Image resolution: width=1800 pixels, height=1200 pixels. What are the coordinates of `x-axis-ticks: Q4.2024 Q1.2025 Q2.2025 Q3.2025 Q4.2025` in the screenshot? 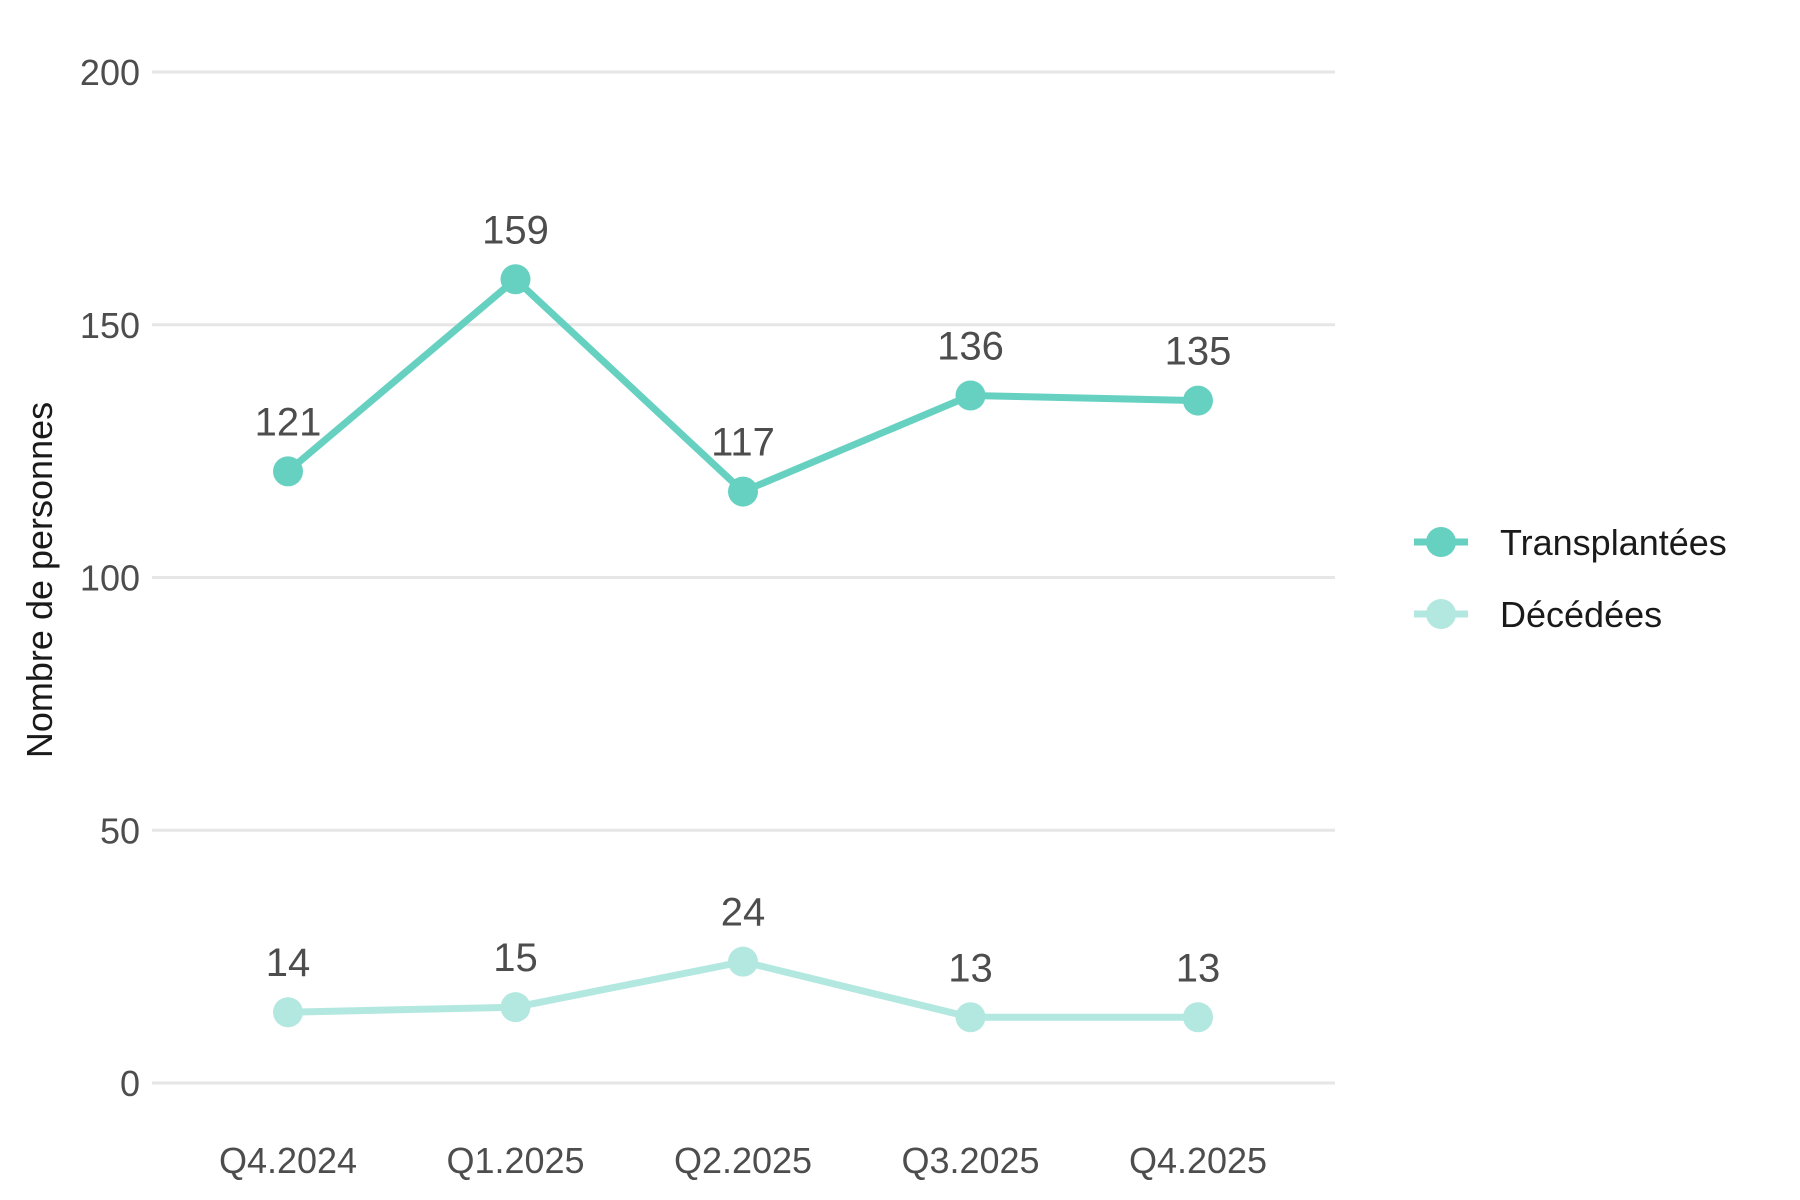 It's located at (743, 1160).